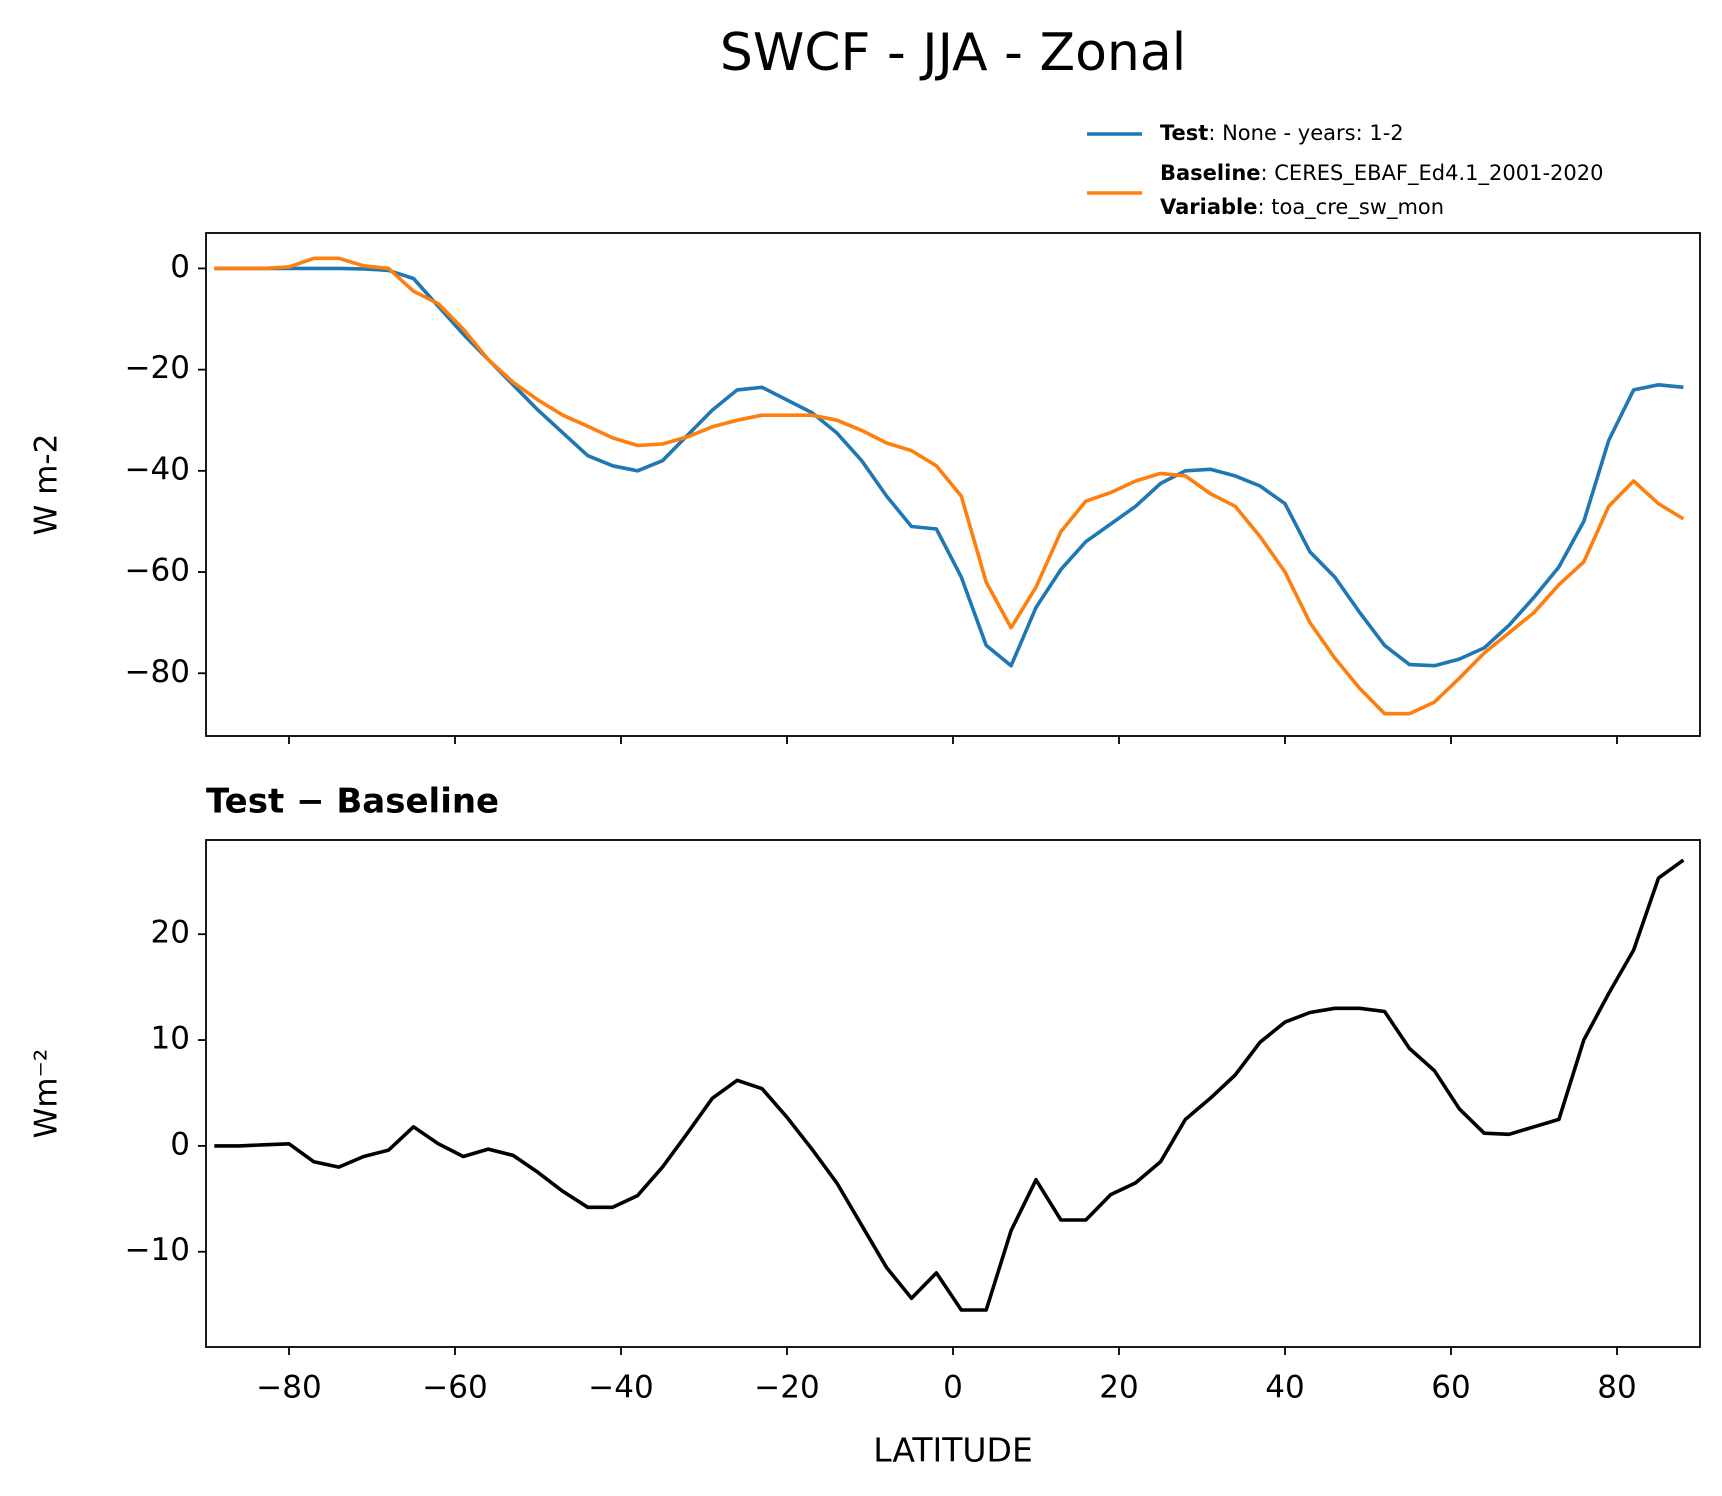  Describe the element at coordinates (157, 672) in the screenshot. I see `y-tick-label: −80` at that location.